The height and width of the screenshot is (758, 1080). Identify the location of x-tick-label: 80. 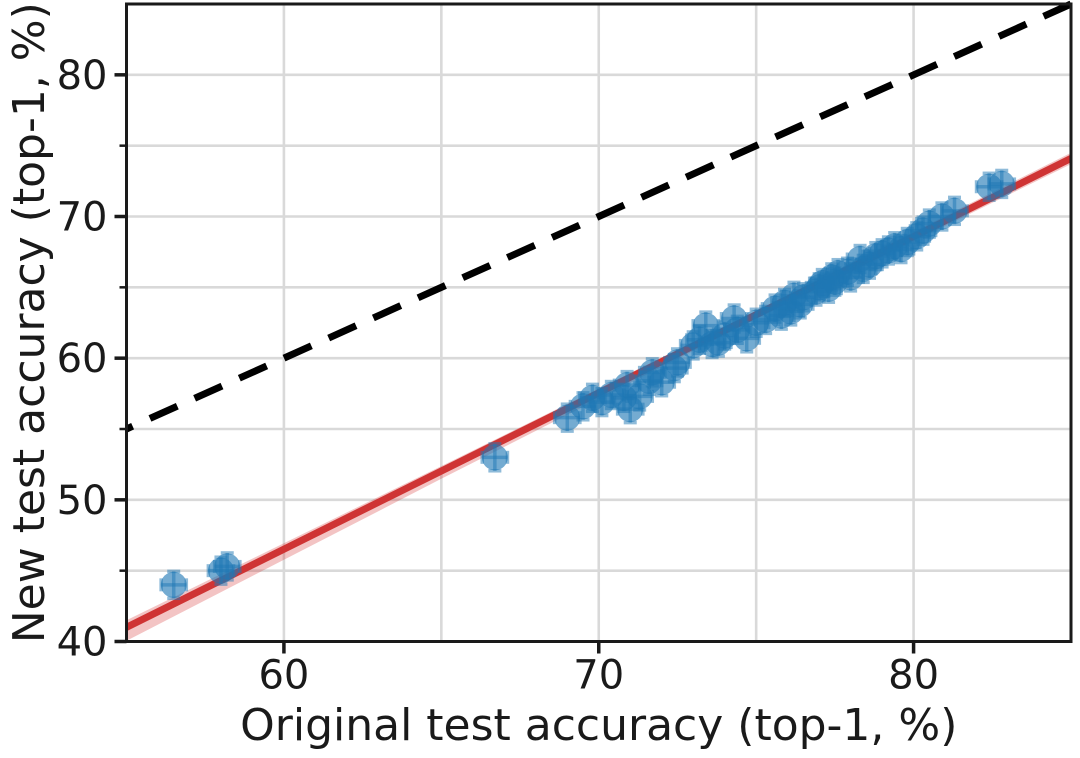
(913, 676).